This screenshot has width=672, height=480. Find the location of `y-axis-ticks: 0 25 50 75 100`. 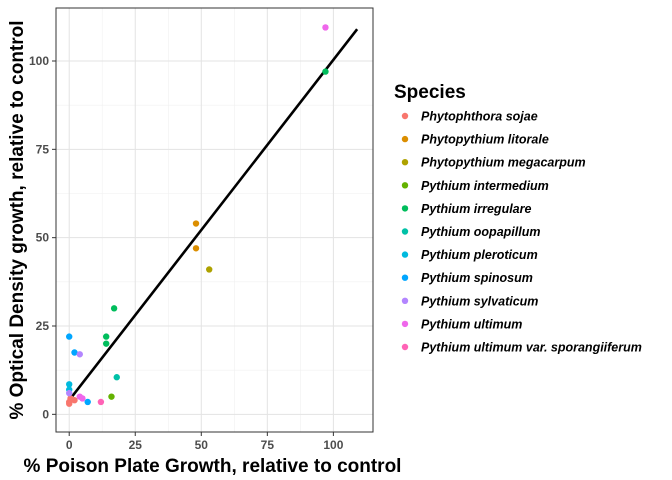

y-axis-ticks: 0 25 50 75 100 is located at coordinates (42, 237).